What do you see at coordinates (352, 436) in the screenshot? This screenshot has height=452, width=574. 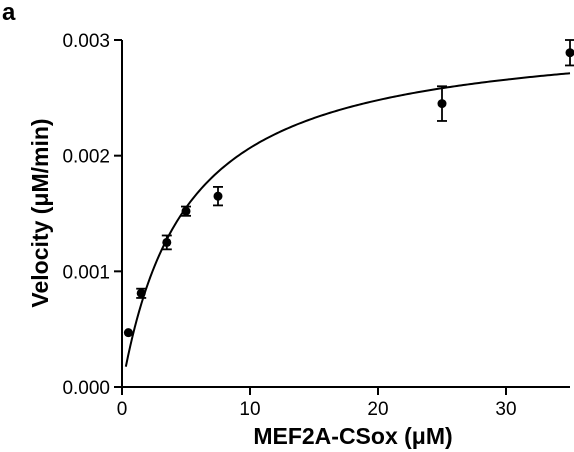 I see `x-axis-title: MEF2A-CSox (μM)` at bounding box center [352, 436].